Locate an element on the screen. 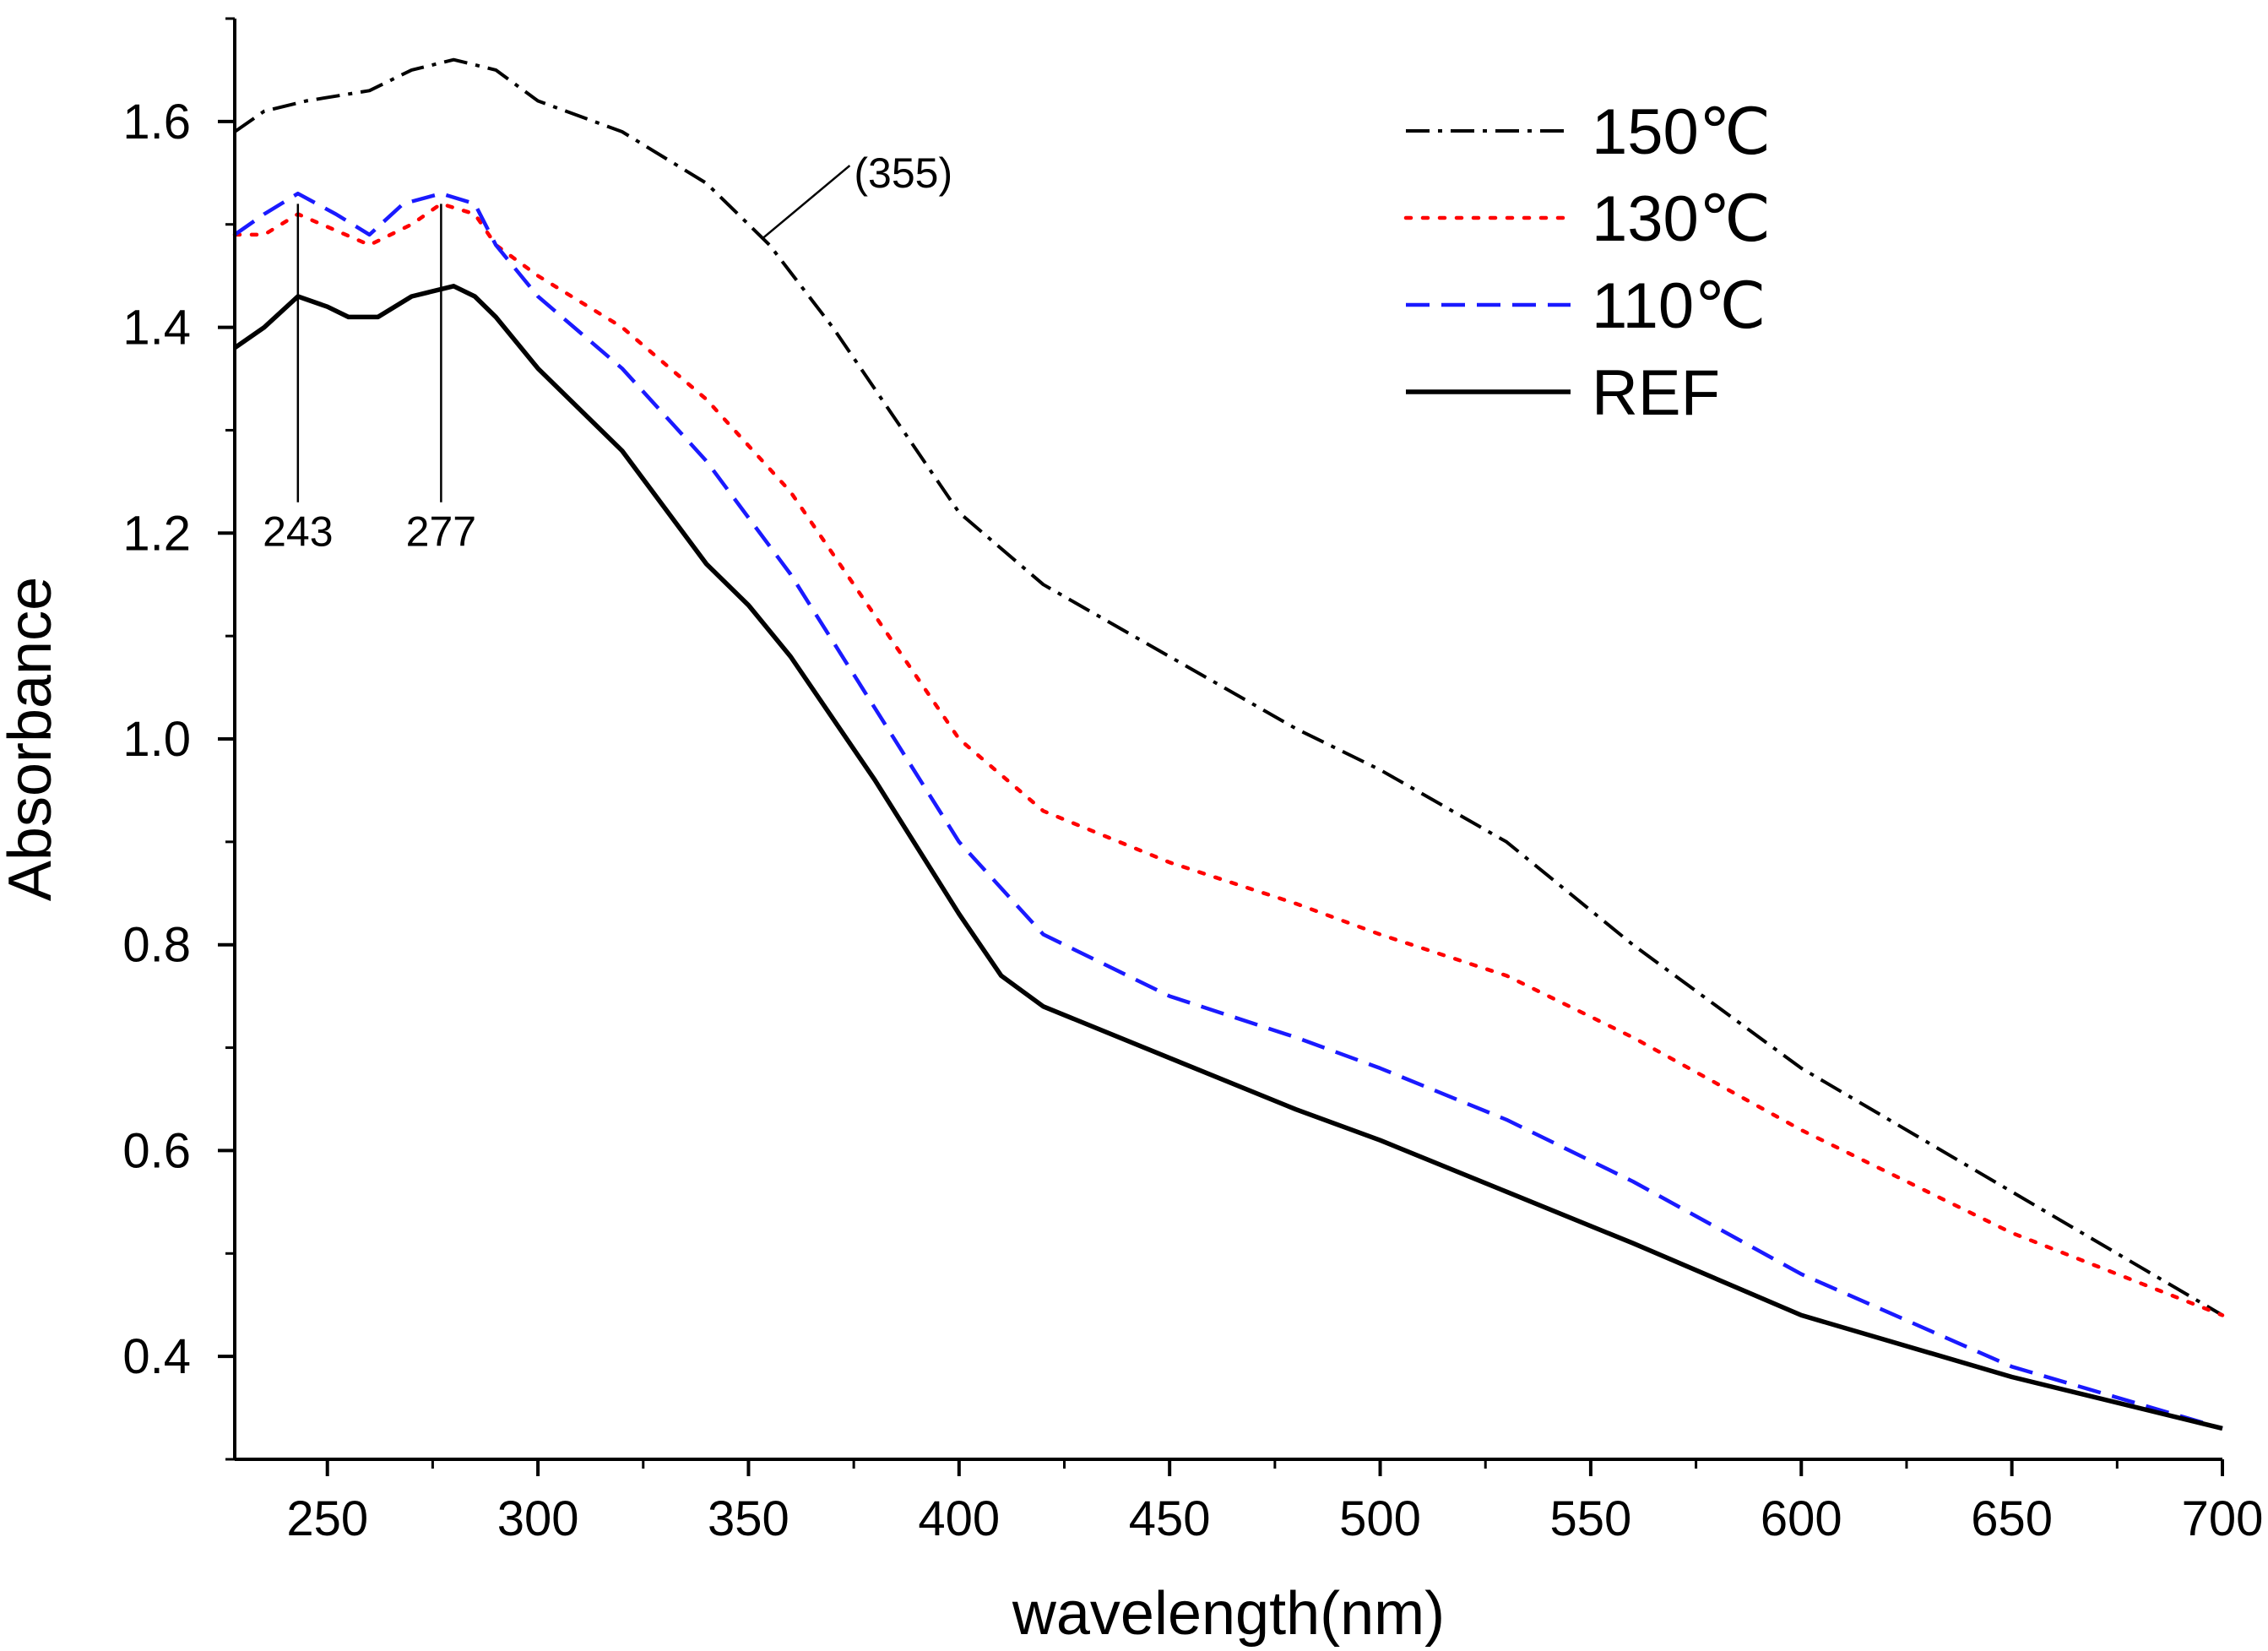 The width and height of the screenshot is (2268, 1651). x-tick-label: 300 is located at coordinates (538, 1519).